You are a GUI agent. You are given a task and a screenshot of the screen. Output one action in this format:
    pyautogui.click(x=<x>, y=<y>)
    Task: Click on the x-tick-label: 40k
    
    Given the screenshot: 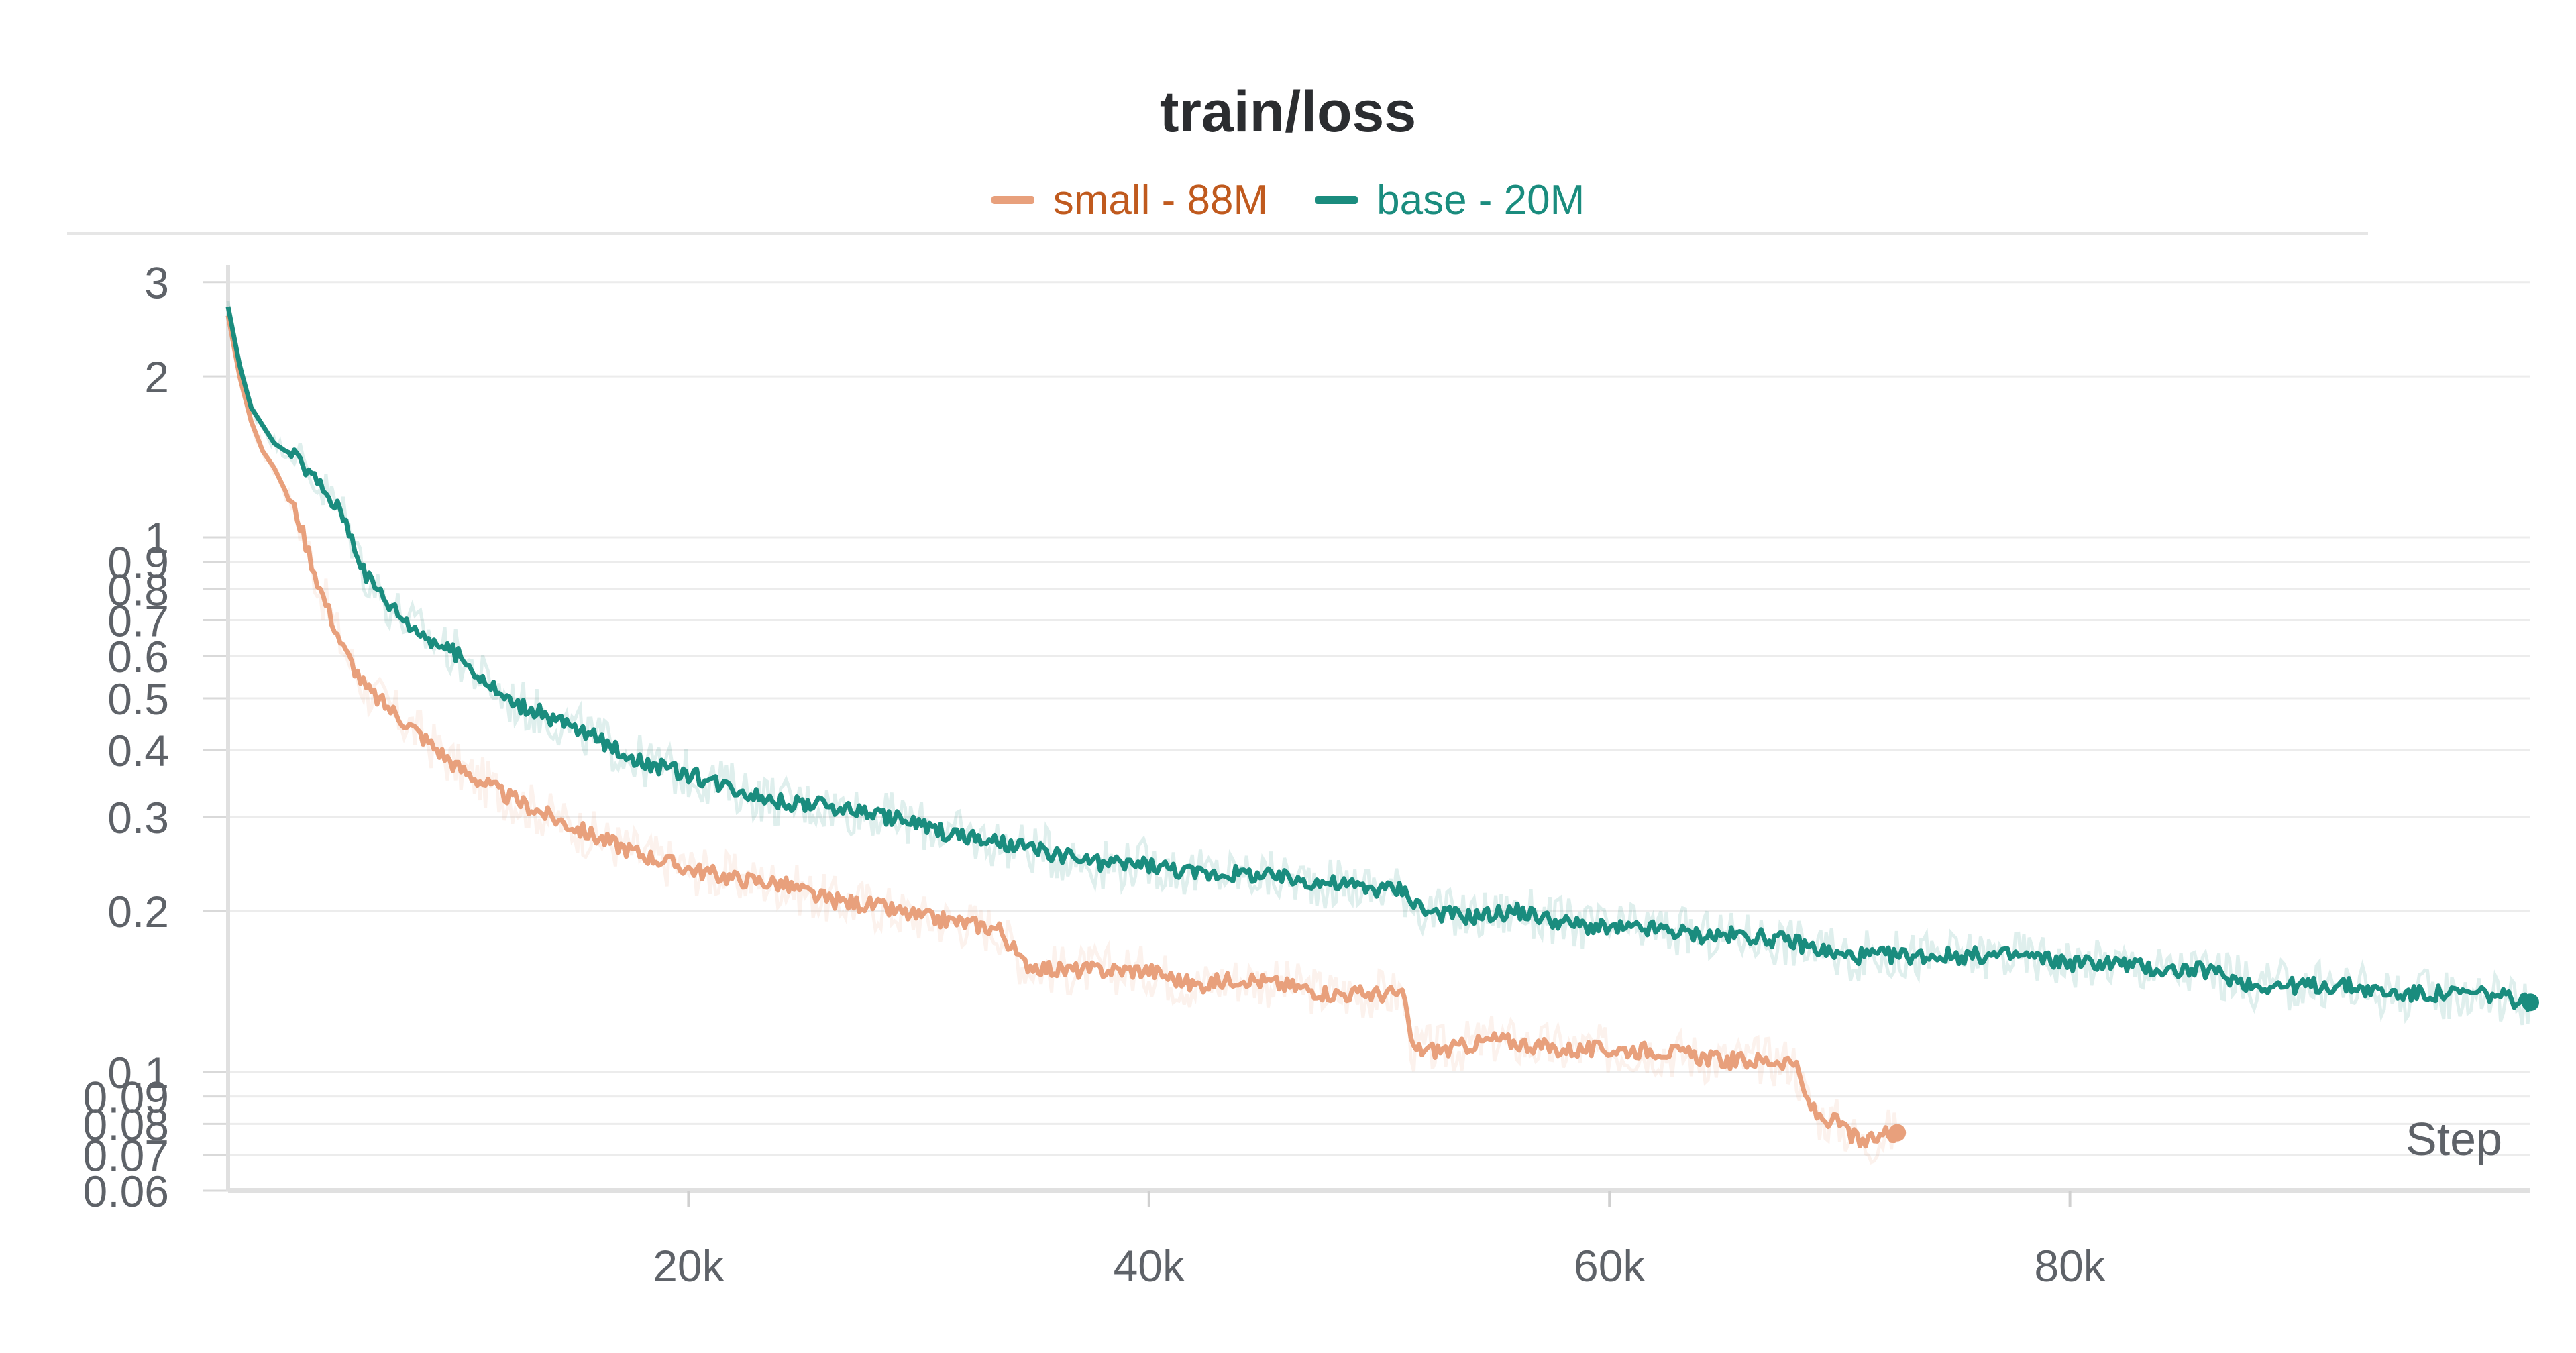 What is the action you would take?
    pyautogui.click(x=1149, y=1266)
    